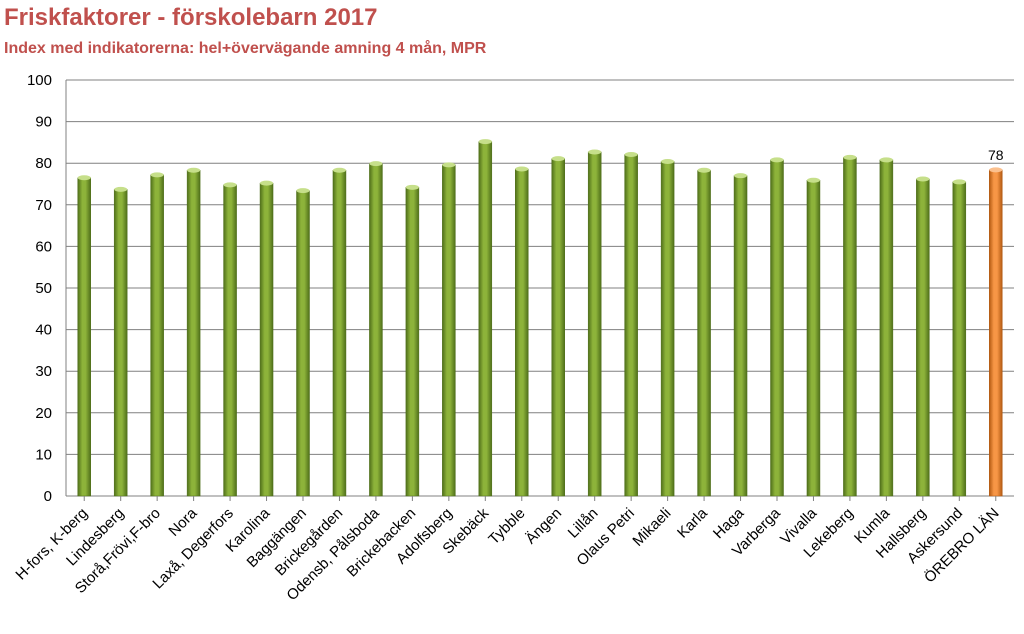 This screenshot has width=1024, height=634. I want to click on y-tick-label: 40, so click(43, 330).